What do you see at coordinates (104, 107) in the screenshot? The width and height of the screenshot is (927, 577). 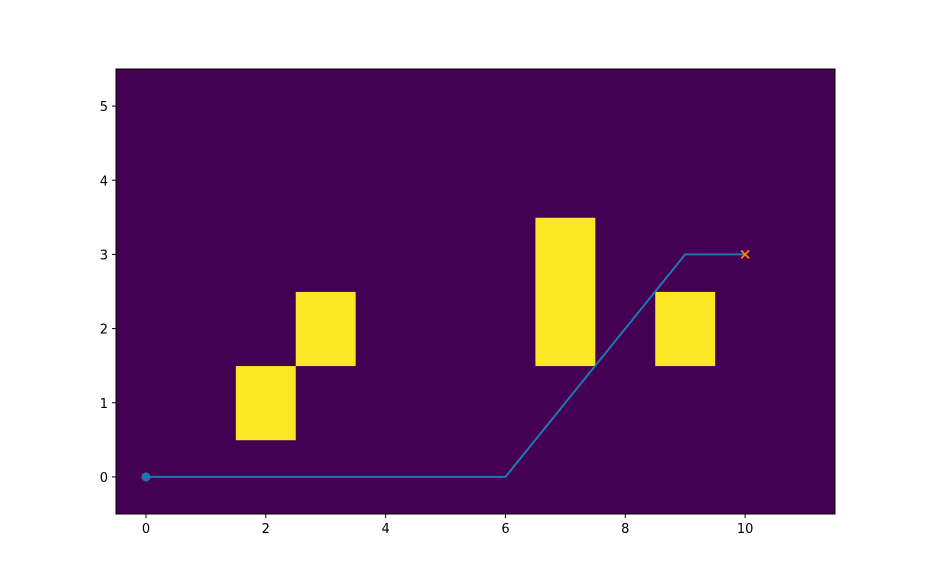 I see `y-tick-label: 5` at bounding box center [104, 107].